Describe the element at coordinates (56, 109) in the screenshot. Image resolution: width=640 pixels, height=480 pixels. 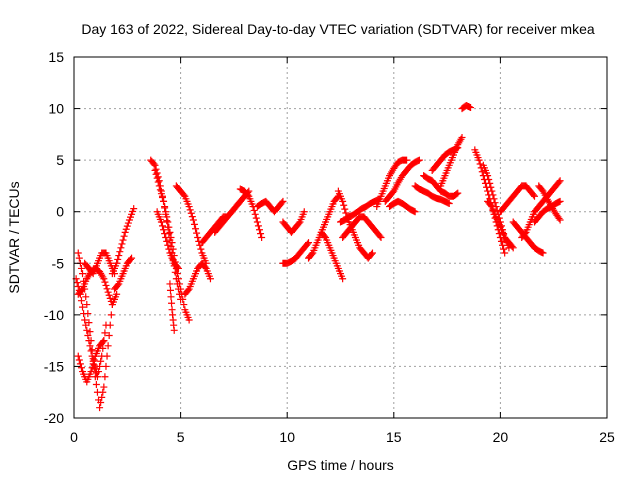
I see `y-tick-label: 10` at that location.